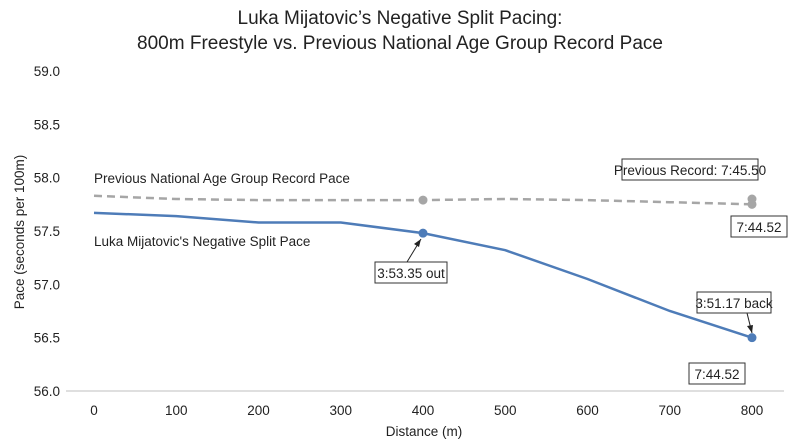 The height and width of the screenshot is (447, 800). What do you see at coordinates (47, 338) in the screenshot?
I see `y-tick-label: 56.5` at bounding box center [47, 338].